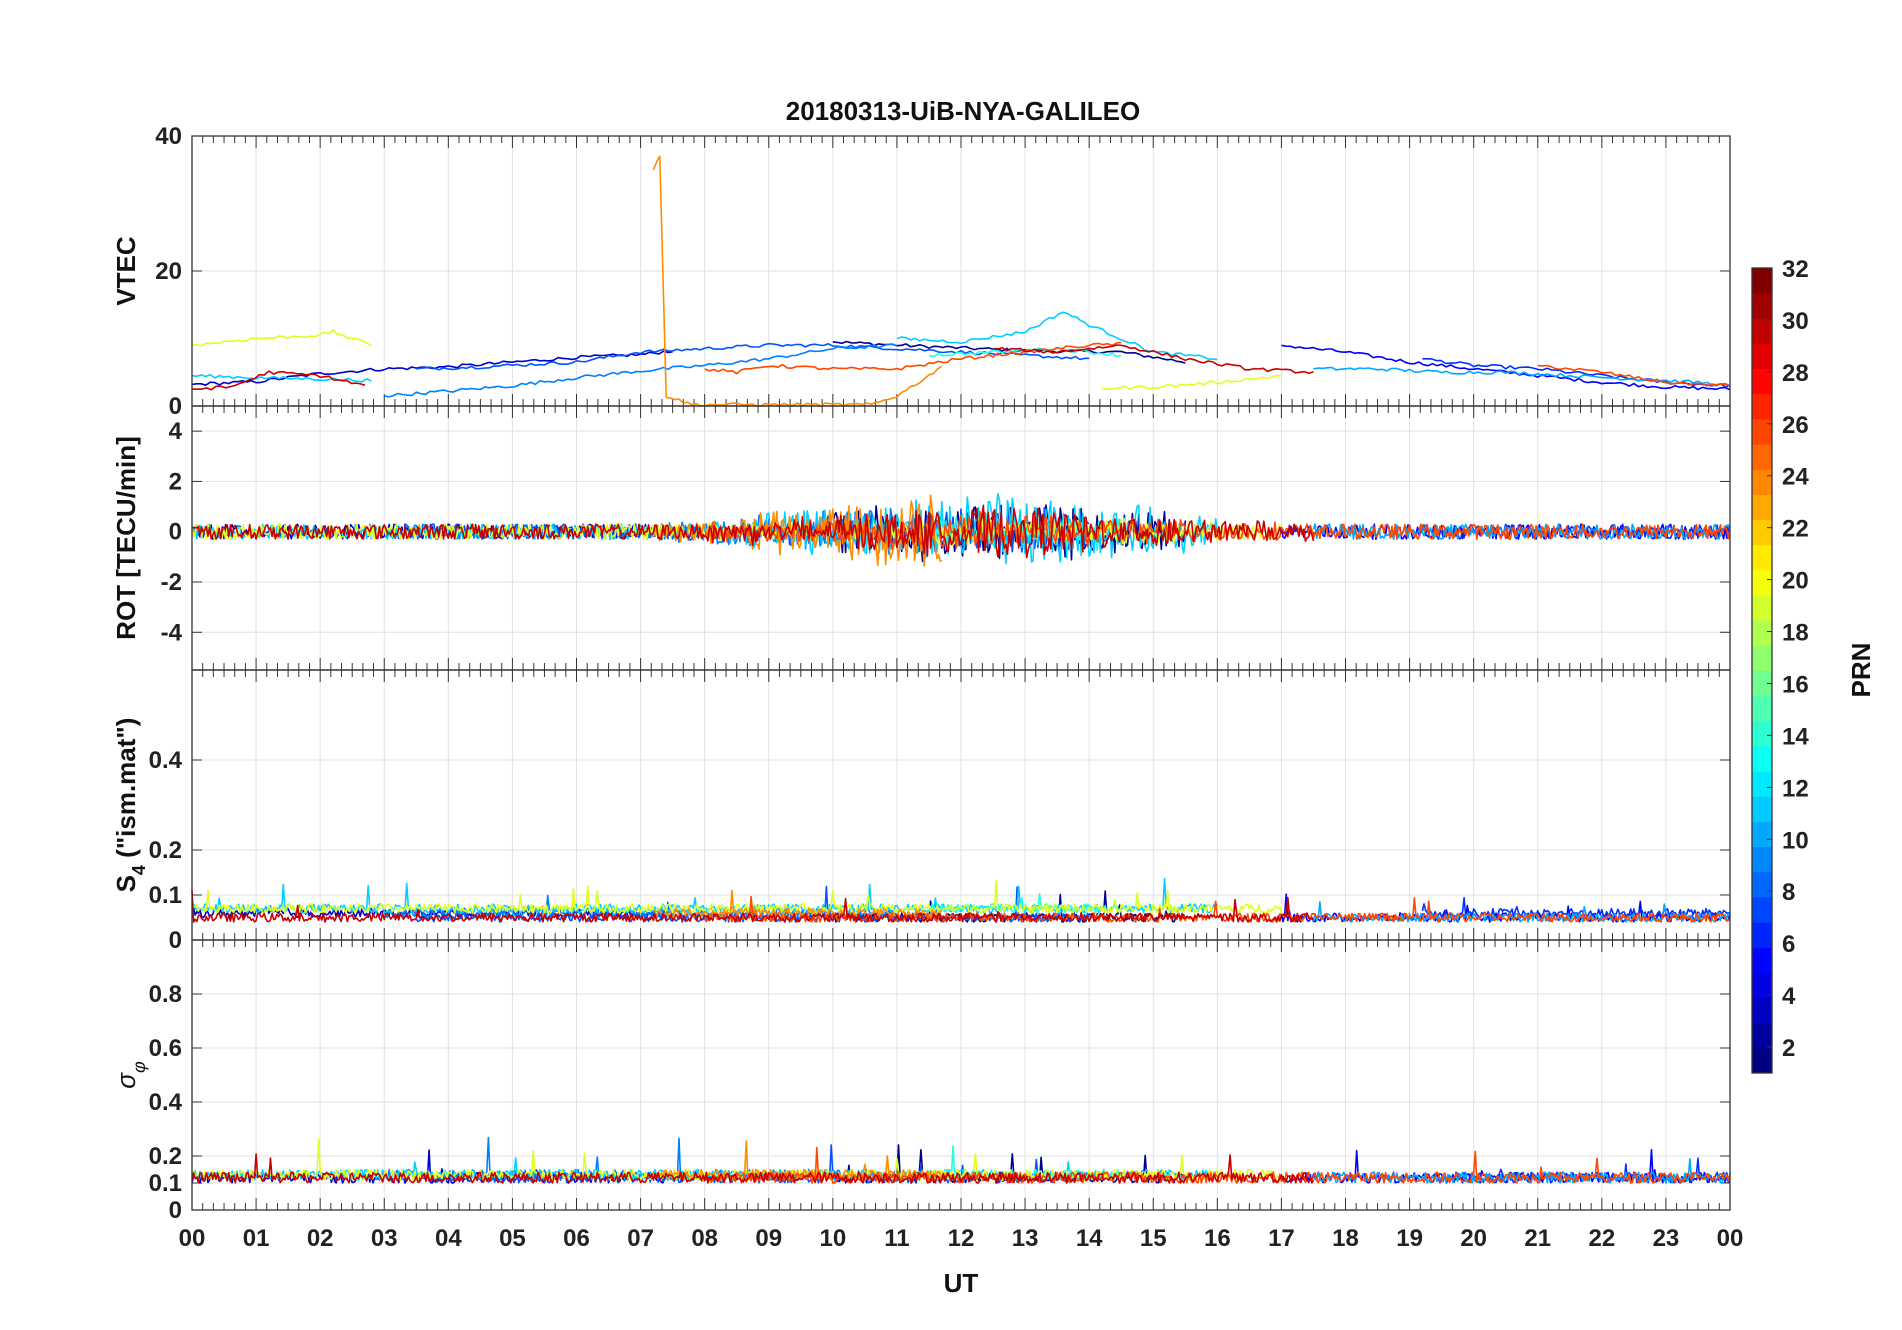 The image size is (1902, 1330). What do you see at coordinates (1281, 1238) in the screenshot?
I see `x-tick-label: 17` at bounding box center [1281, 1238].